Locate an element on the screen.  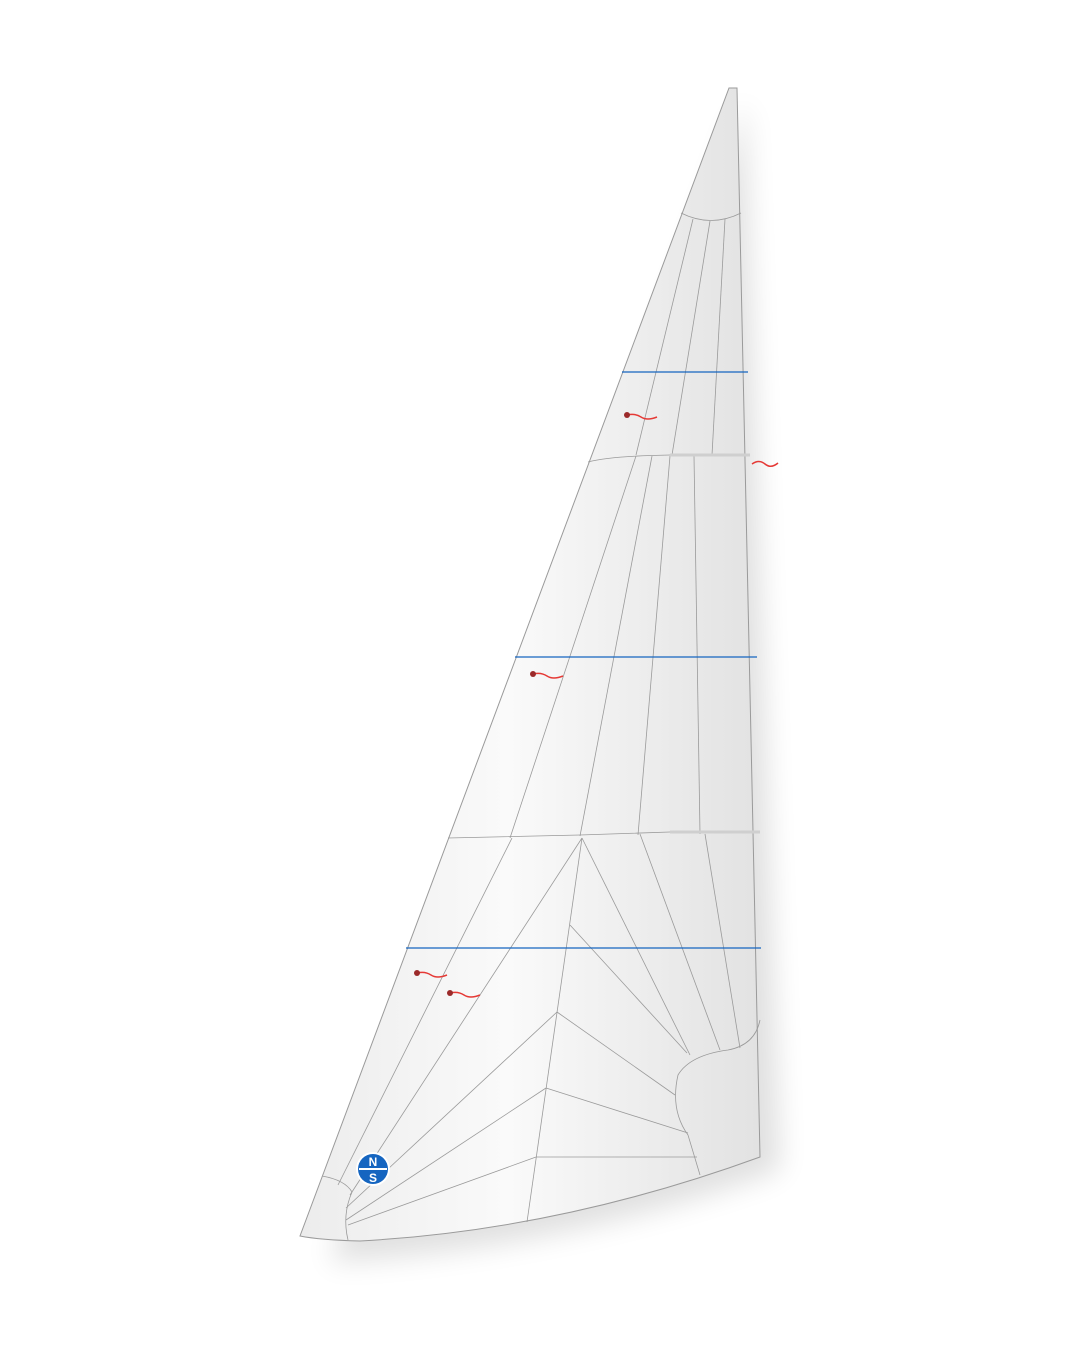
tack-patch is located at coordinates (337, 1208).